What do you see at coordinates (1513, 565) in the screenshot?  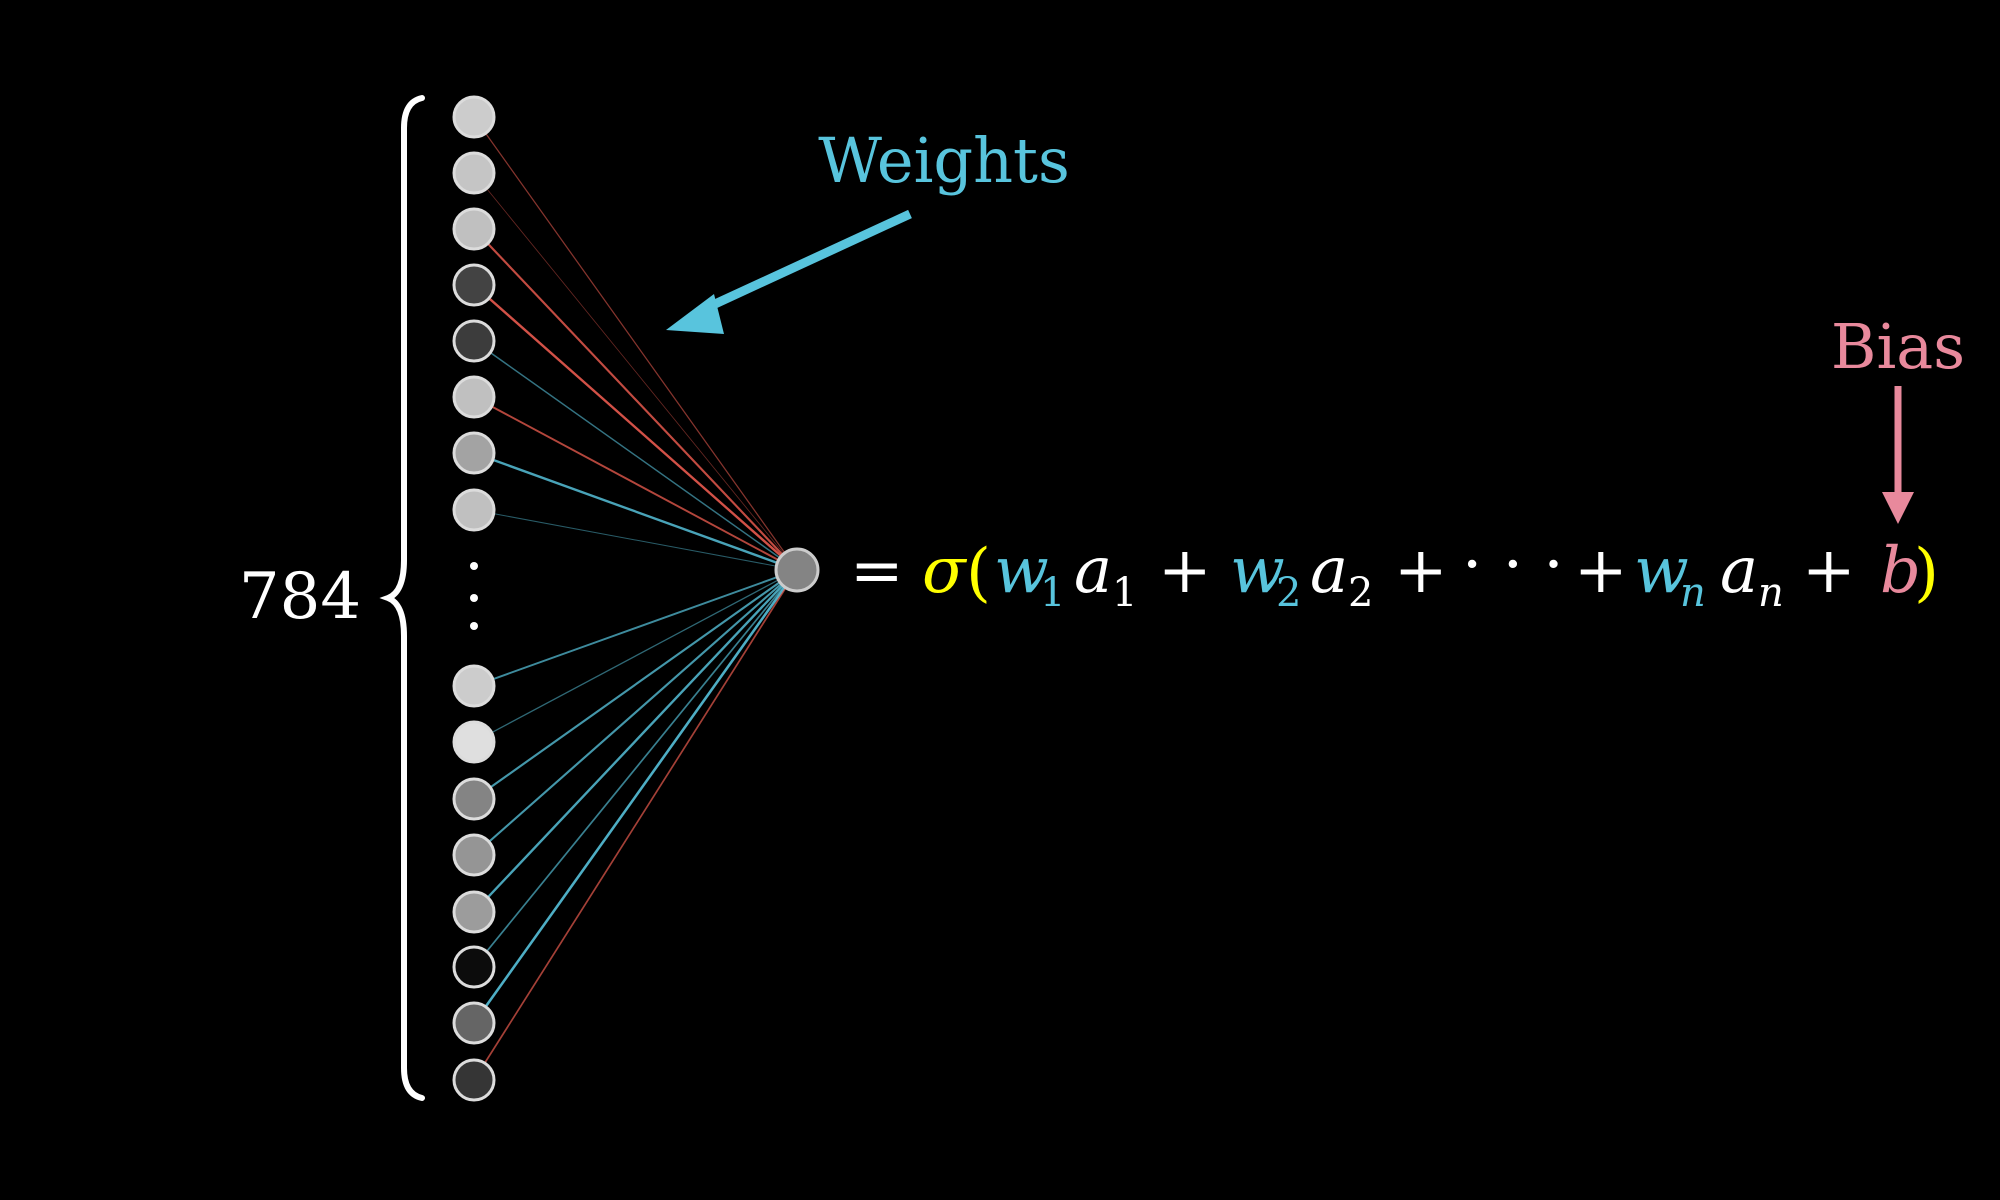 I see `dots: · · ·` at bounding box center [1513, 565].